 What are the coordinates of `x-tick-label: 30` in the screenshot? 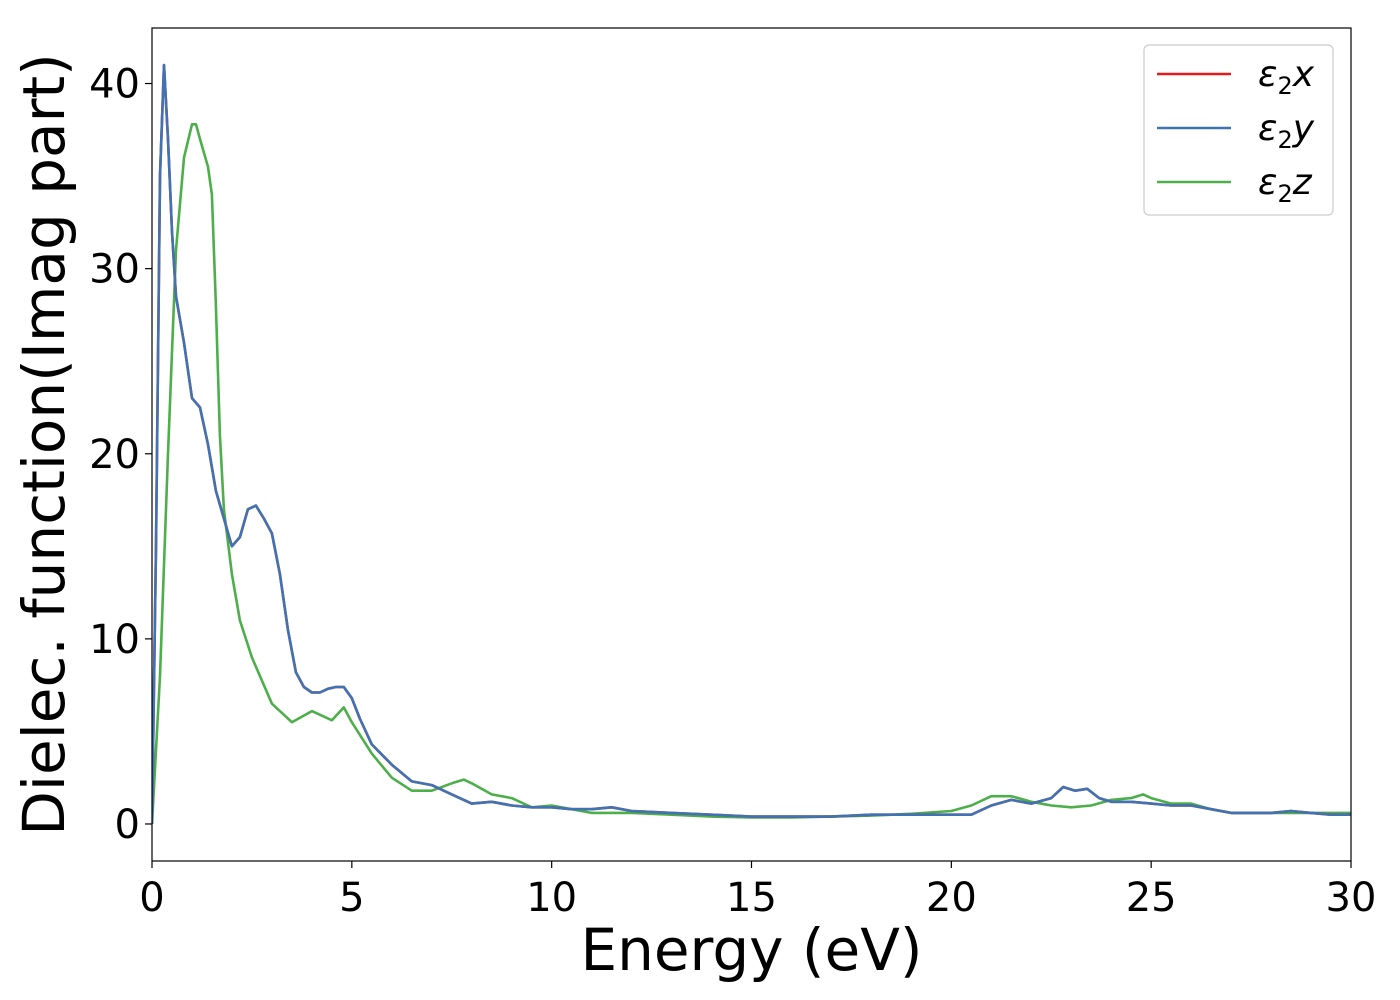 It's located at (1351, 898).